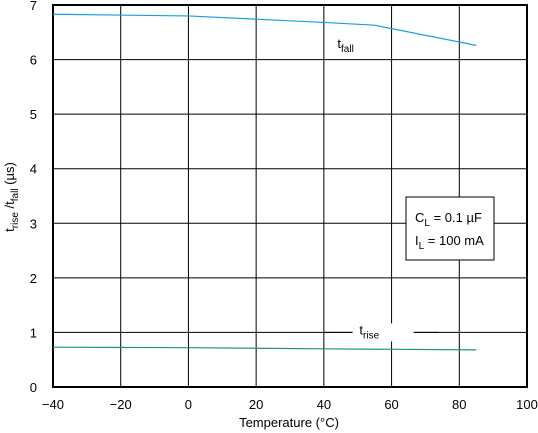 This screenshot has height=433, width=538. What do you see at coordinates (33, 60) in the screenshot?
I see `y-tick-label: 6` at bounding box center [33, 60].